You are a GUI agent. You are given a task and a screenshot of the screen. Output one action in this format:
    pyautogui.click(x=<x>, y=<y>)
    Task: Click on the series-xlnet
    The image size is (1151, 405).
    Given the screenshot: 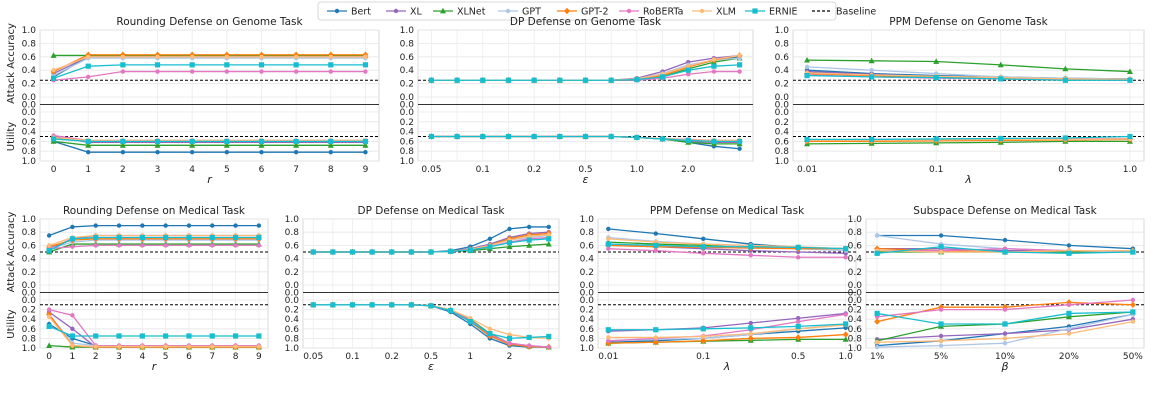 What is the action you would take?
    pyautogui.click(x=968, y=101)
    